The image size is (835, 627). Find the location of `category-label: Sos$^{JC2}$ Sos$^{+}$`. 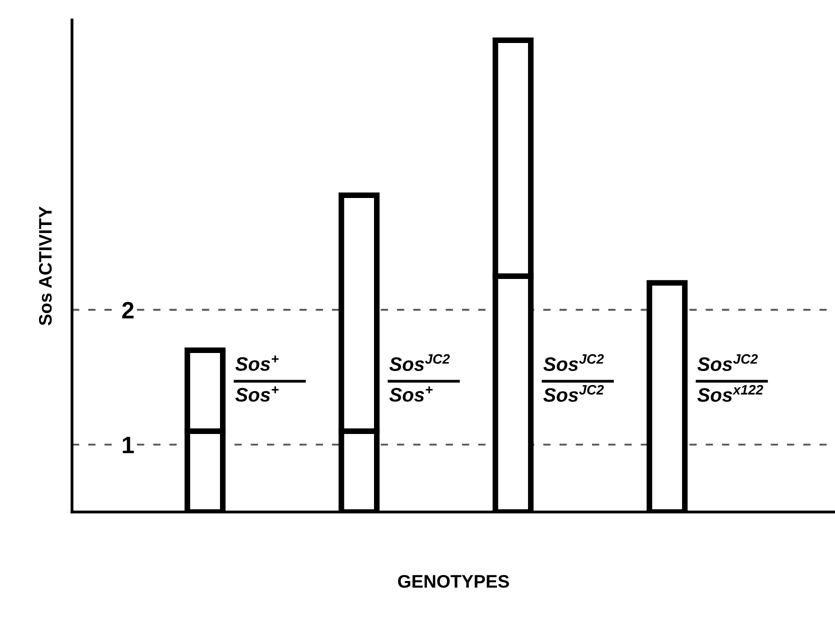

category-label: Sos$^{JC2}$ Sos$^{+}$ is located at coordinates (419, 378).